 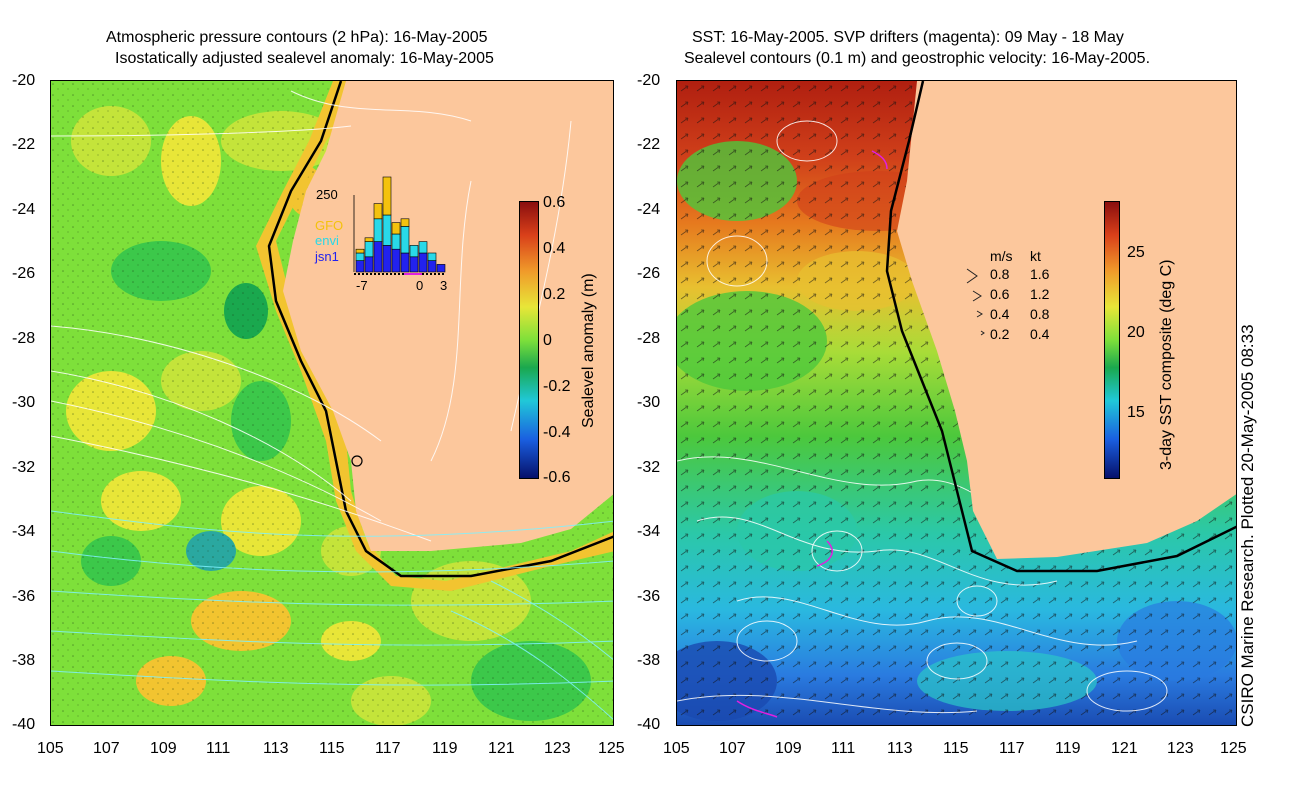 What do you see at coordinates (24, 402) in the screenshot?
I see `left-y-tick: -30` at bounding box center [24, 402].